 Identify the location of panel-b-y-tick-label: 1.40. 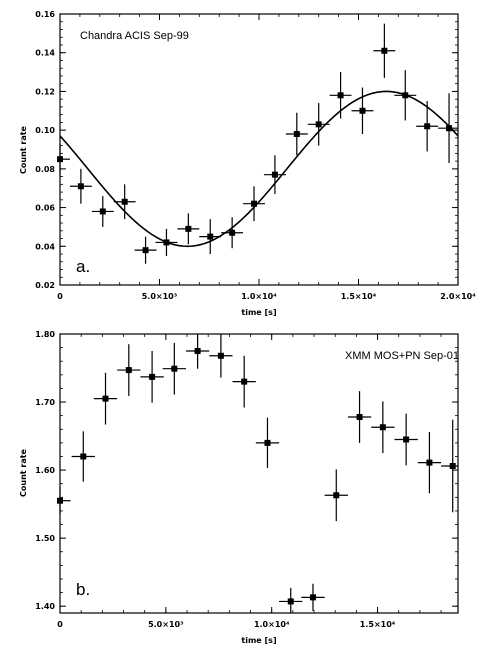
(45, 606).